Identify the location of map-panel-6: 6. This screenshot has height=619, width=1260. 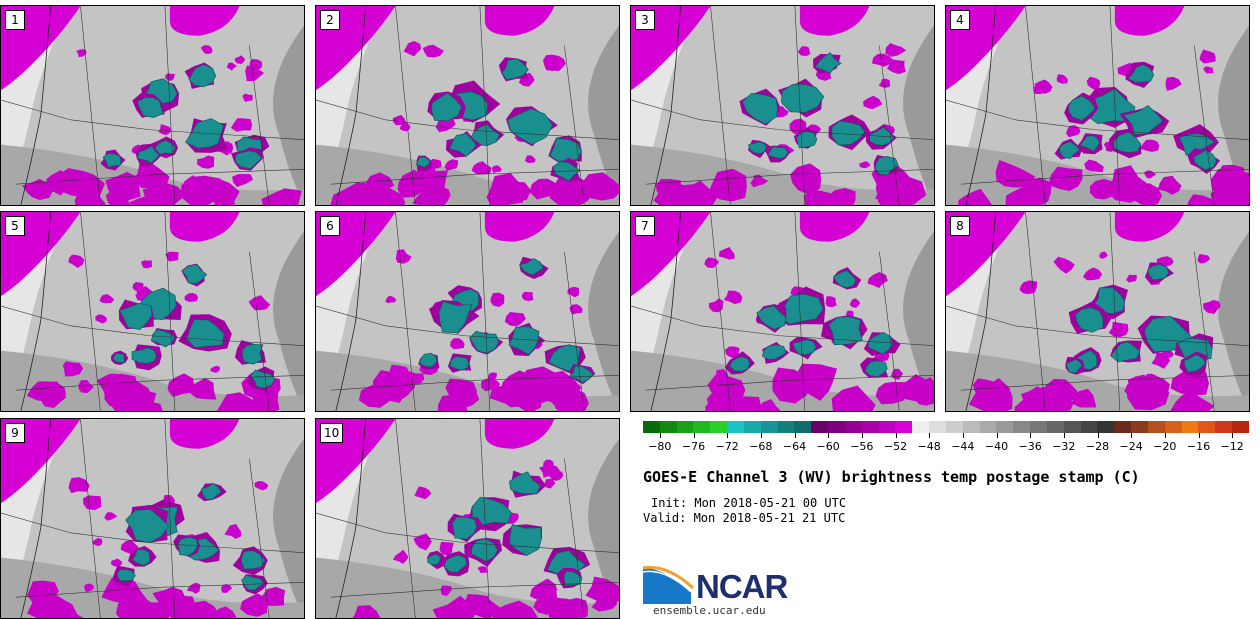
(467, 311).